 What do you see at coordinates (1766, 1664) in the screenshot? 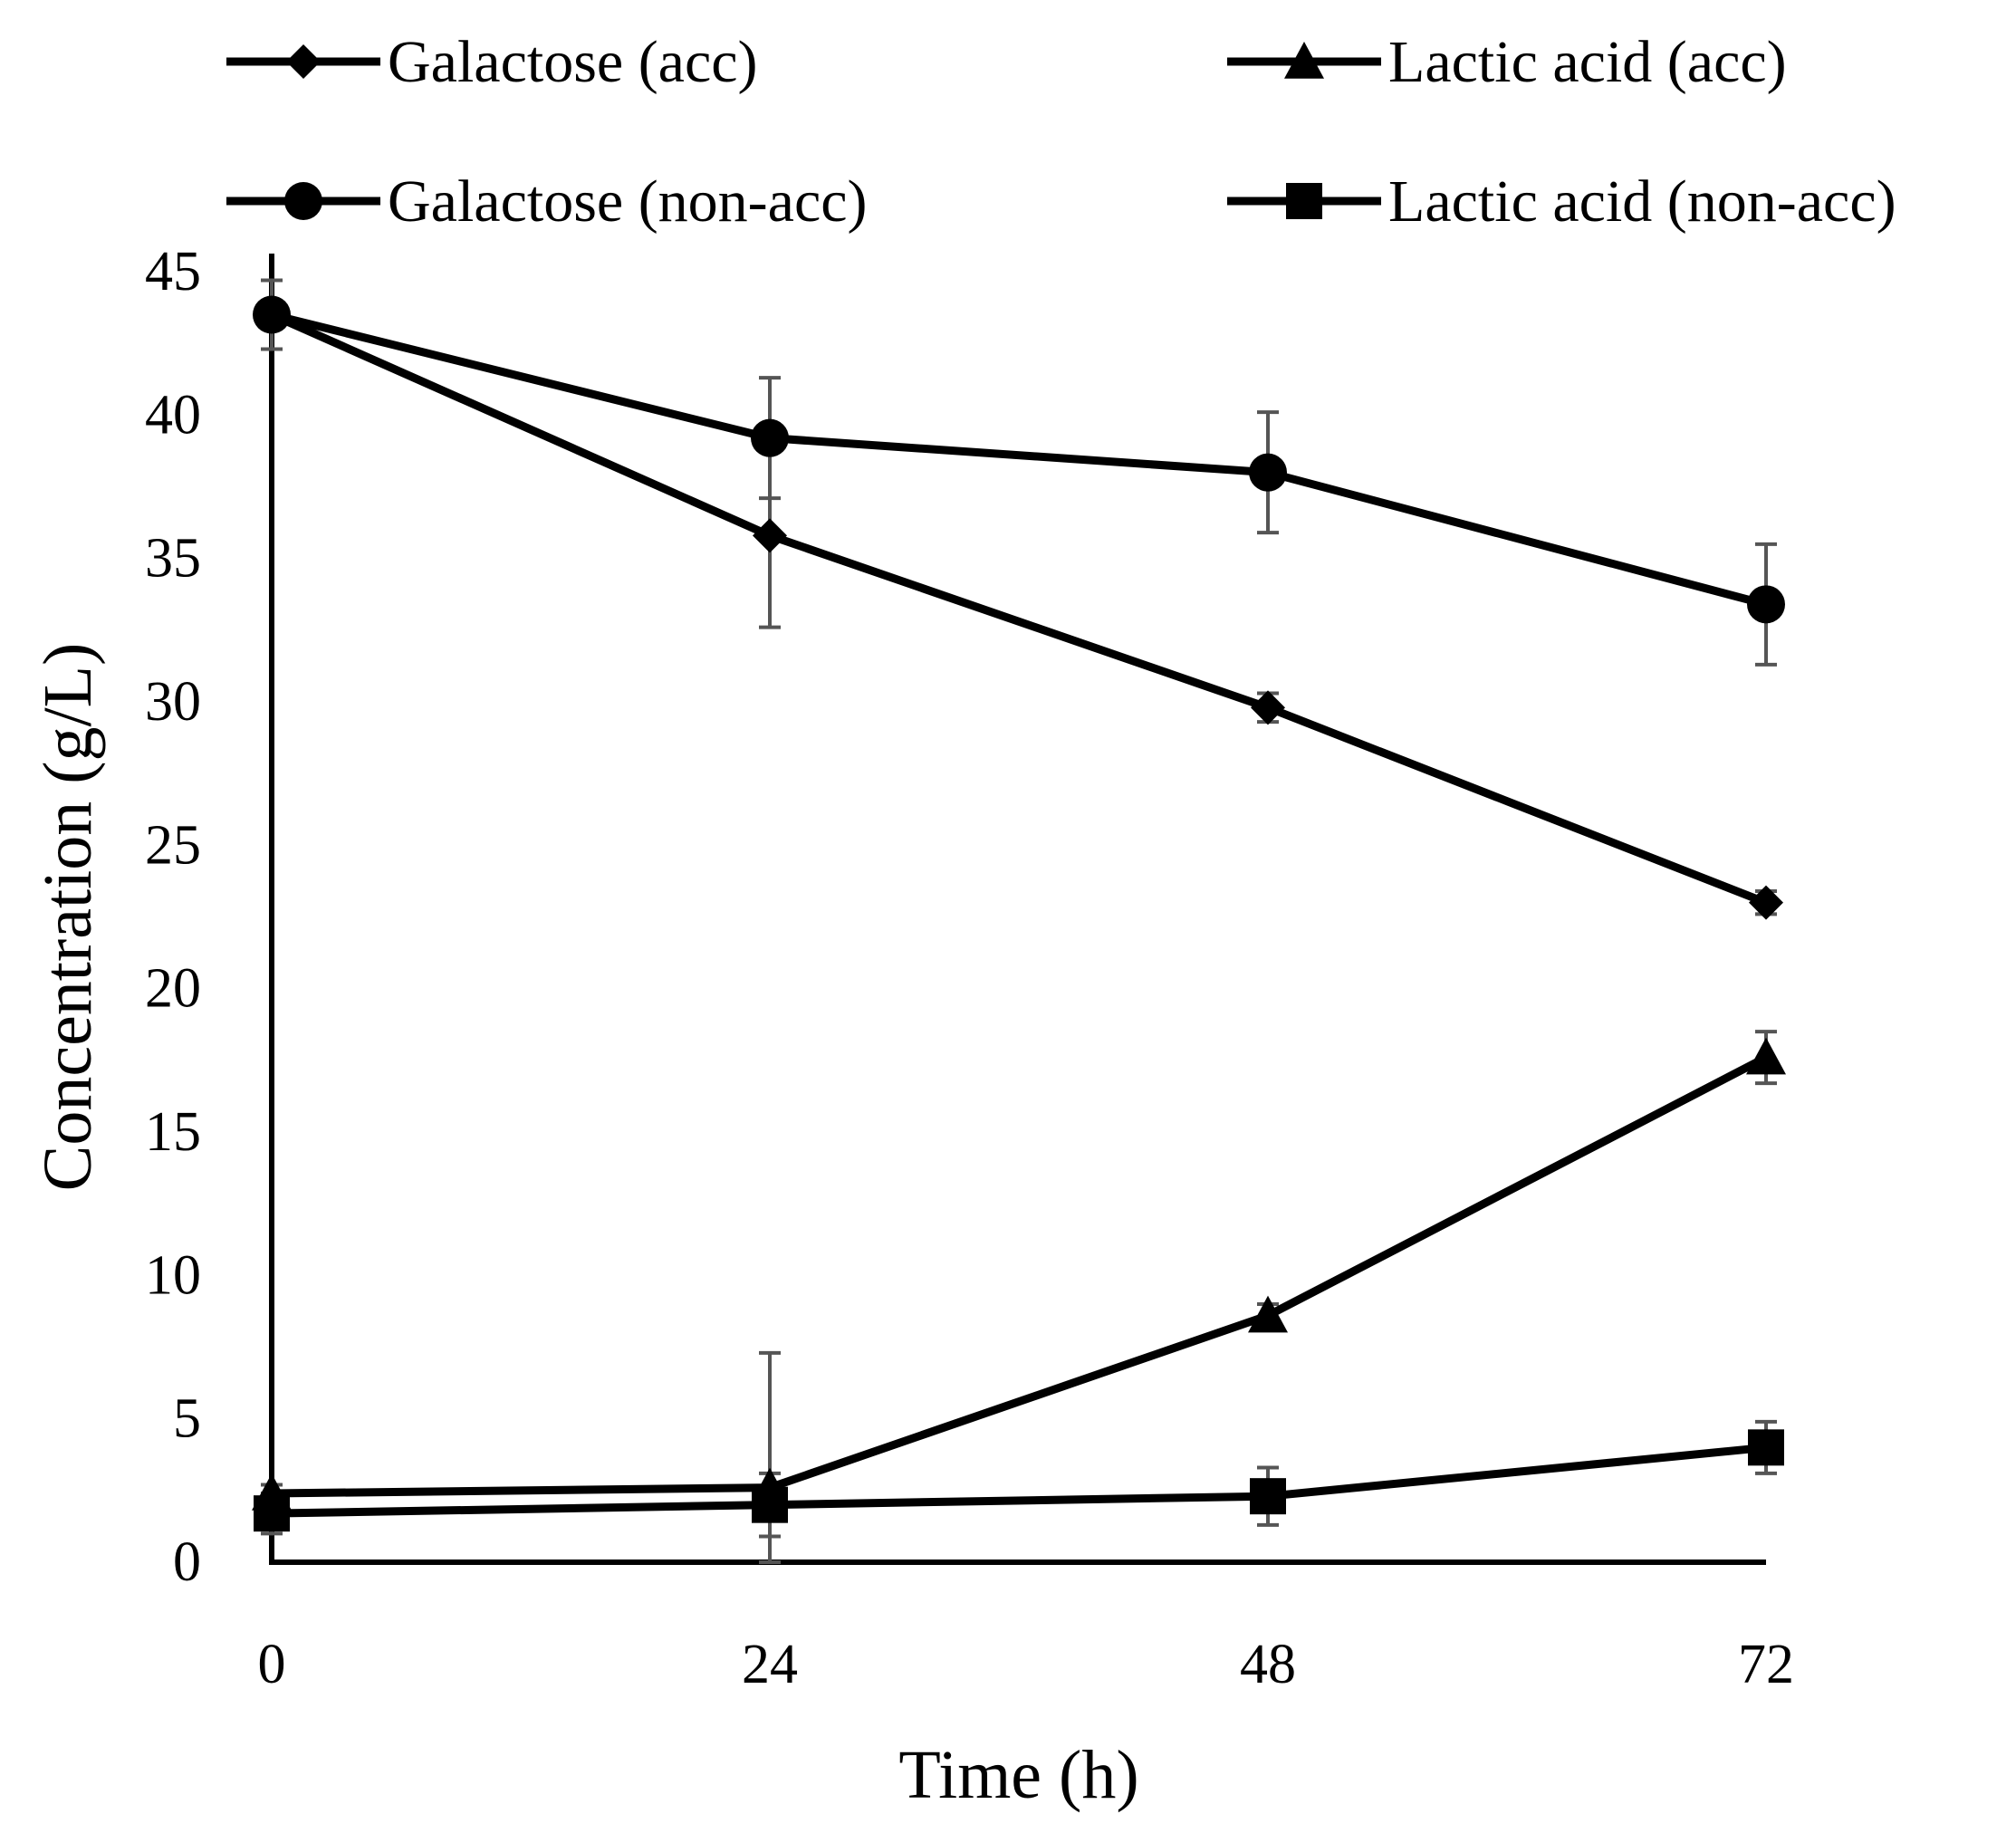
I see `x-tick-label: 72` at bounding box center [1766, 1664].